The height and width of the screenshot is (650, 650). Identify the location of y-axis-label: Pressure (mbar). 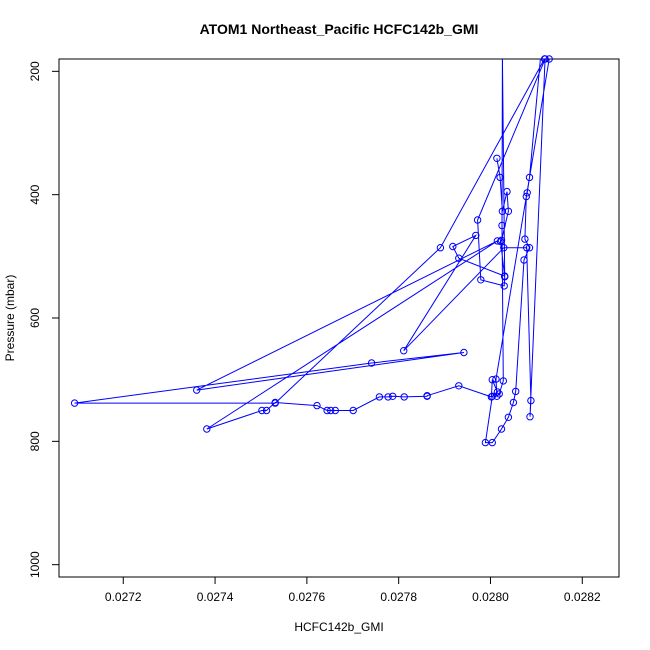
(10, 318).